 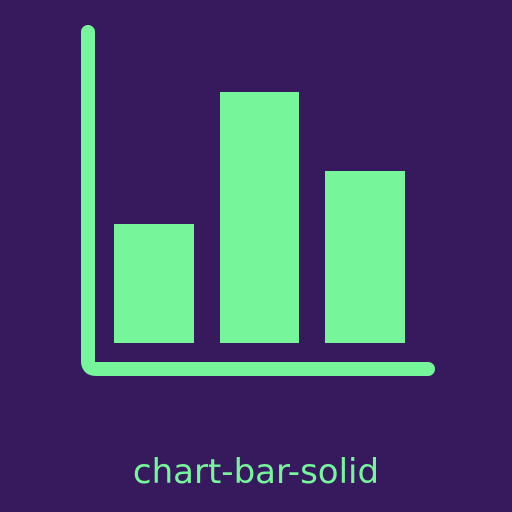 I want to click on icon-name-label: chart-bar-solid, so click(x=256, y=472).